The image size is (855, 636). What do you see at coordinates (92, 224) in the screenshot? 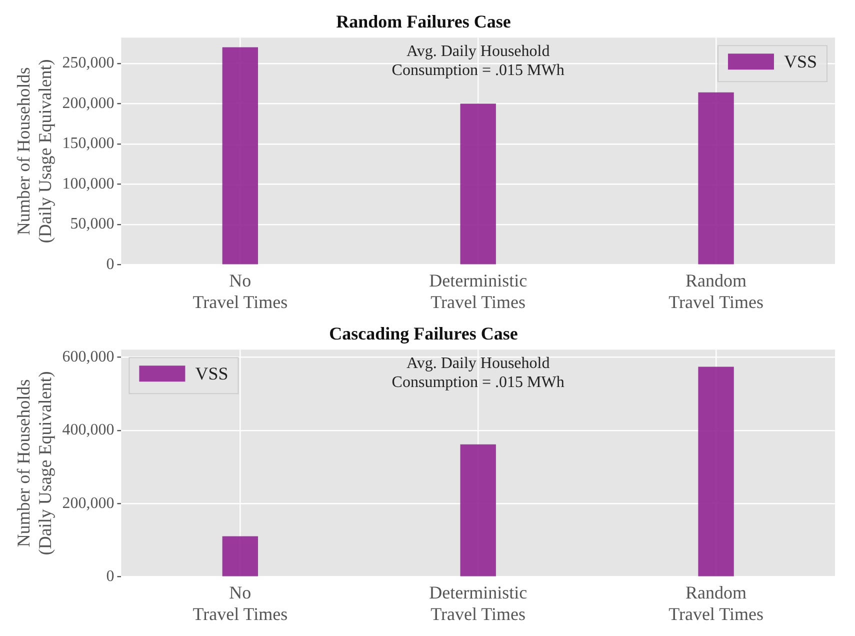
I see `y-tick-label: 50,000` at bounding box center [92, 224].